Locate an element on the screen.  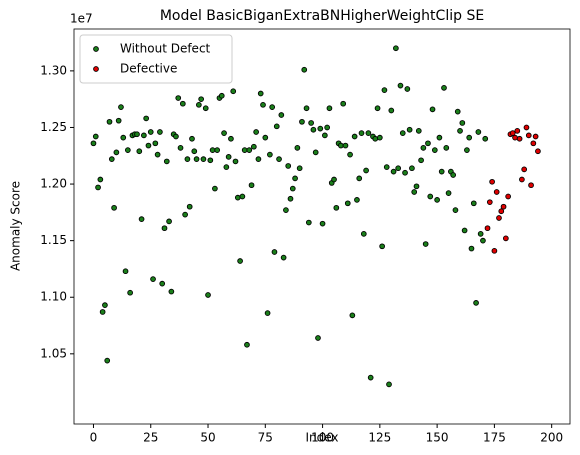
y-tick-label: 1.25 is located at coordinates (53, 127).